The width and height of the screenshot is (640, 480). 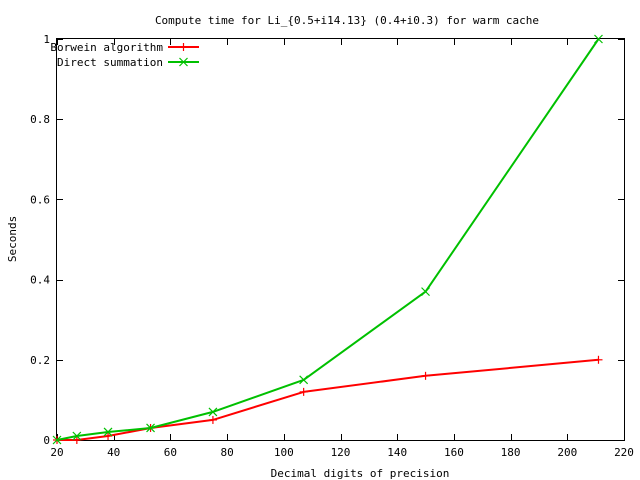 What do you see at coordinates (46, 440) in the screenshot?
I see `y-tick-label: 0` at bounding box center [46, 440].